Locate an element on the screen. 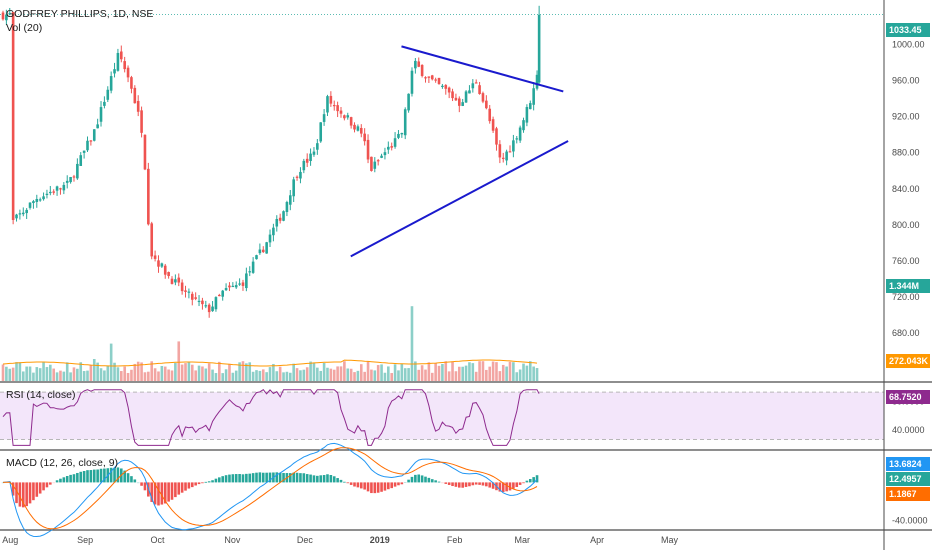 The width and height of the screenshot is (932, 550). price-tick-label: 760.00 is located at coordinates (906, 261).